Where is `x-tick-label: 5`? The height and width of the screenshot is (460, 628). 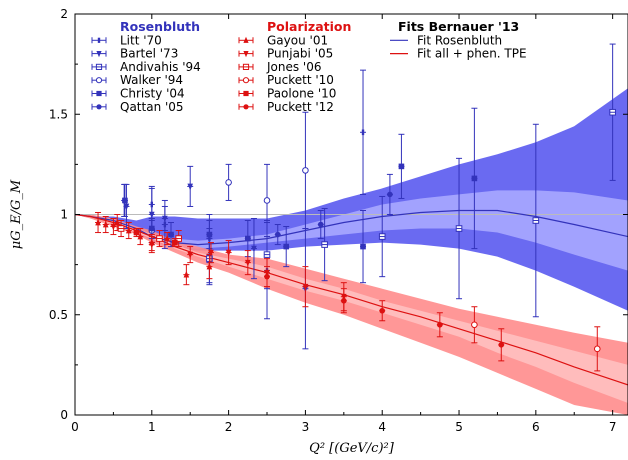
x-tick-label: 5 is located at coordinates (459, 427).